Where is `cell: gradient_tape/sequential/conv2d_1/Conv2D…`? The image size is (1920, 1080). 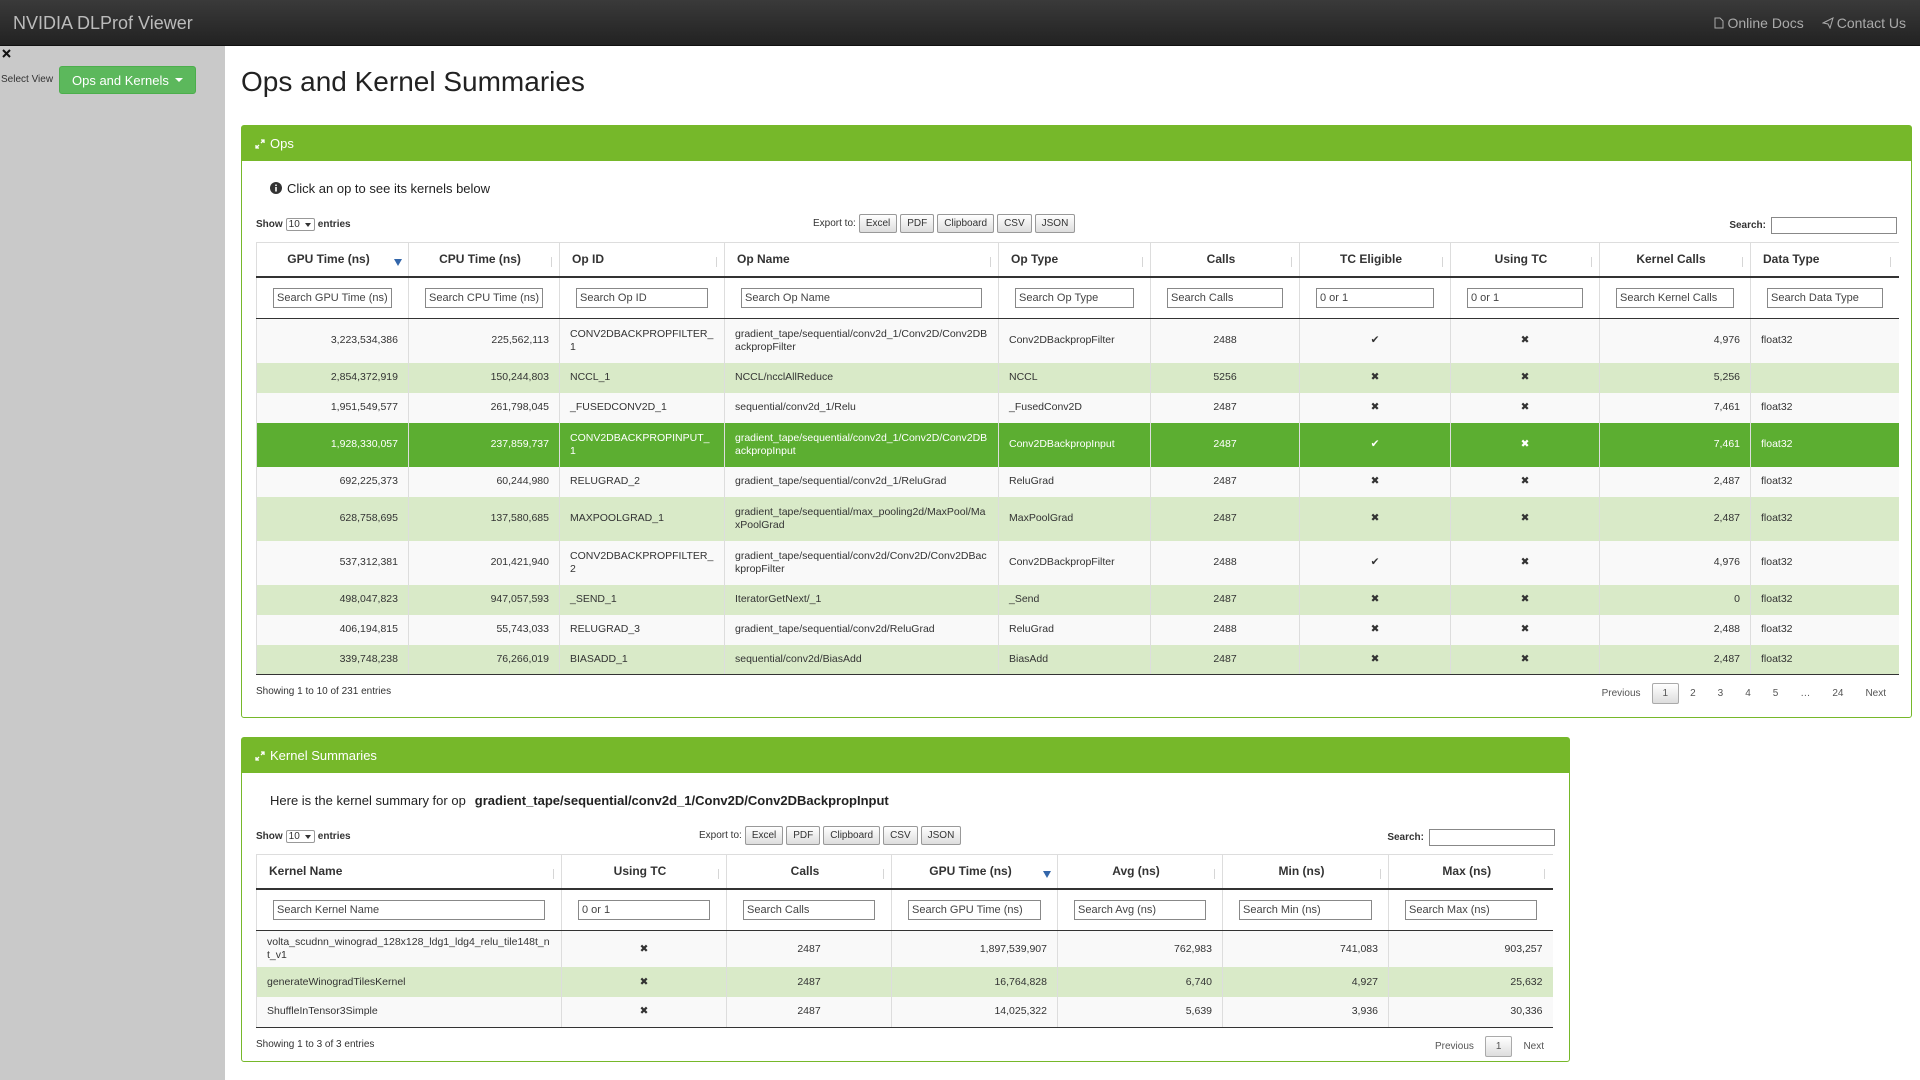
cell: gradient_tape/sequential/conv2d_1/Conv2D… is located at coordinates (861, 444).